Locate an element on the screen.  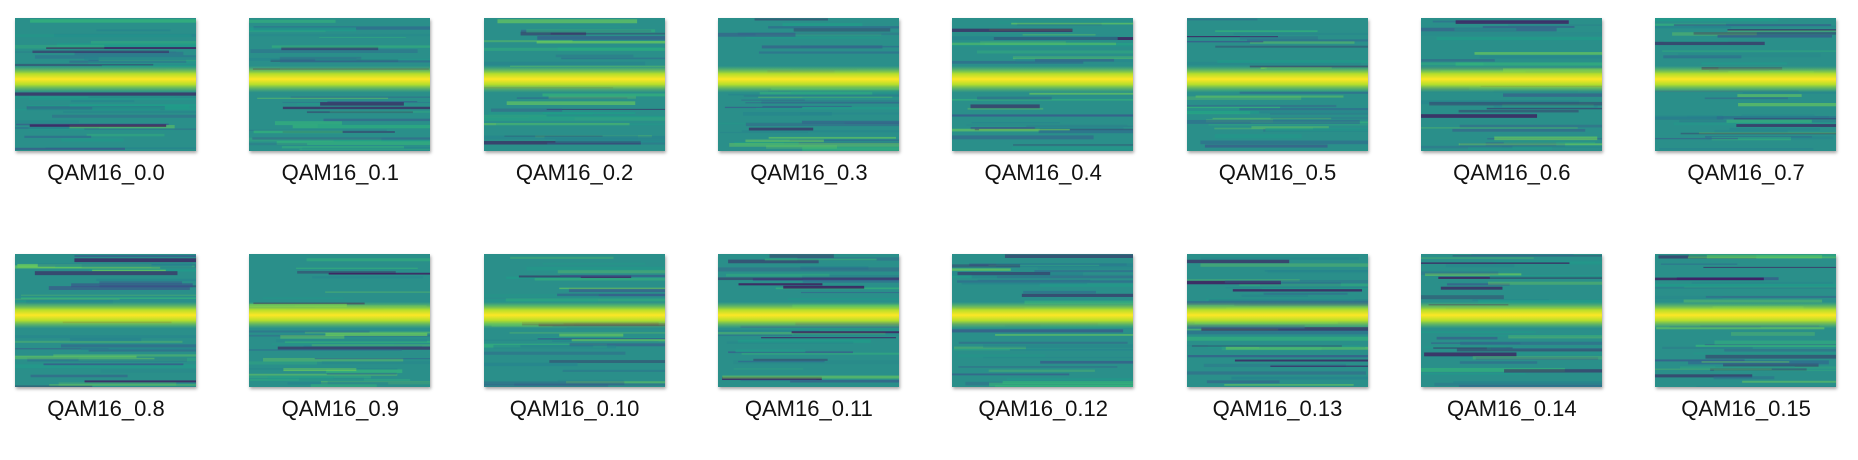
file-name: QAM16_0.5 is located at coordinates (1277, 172).